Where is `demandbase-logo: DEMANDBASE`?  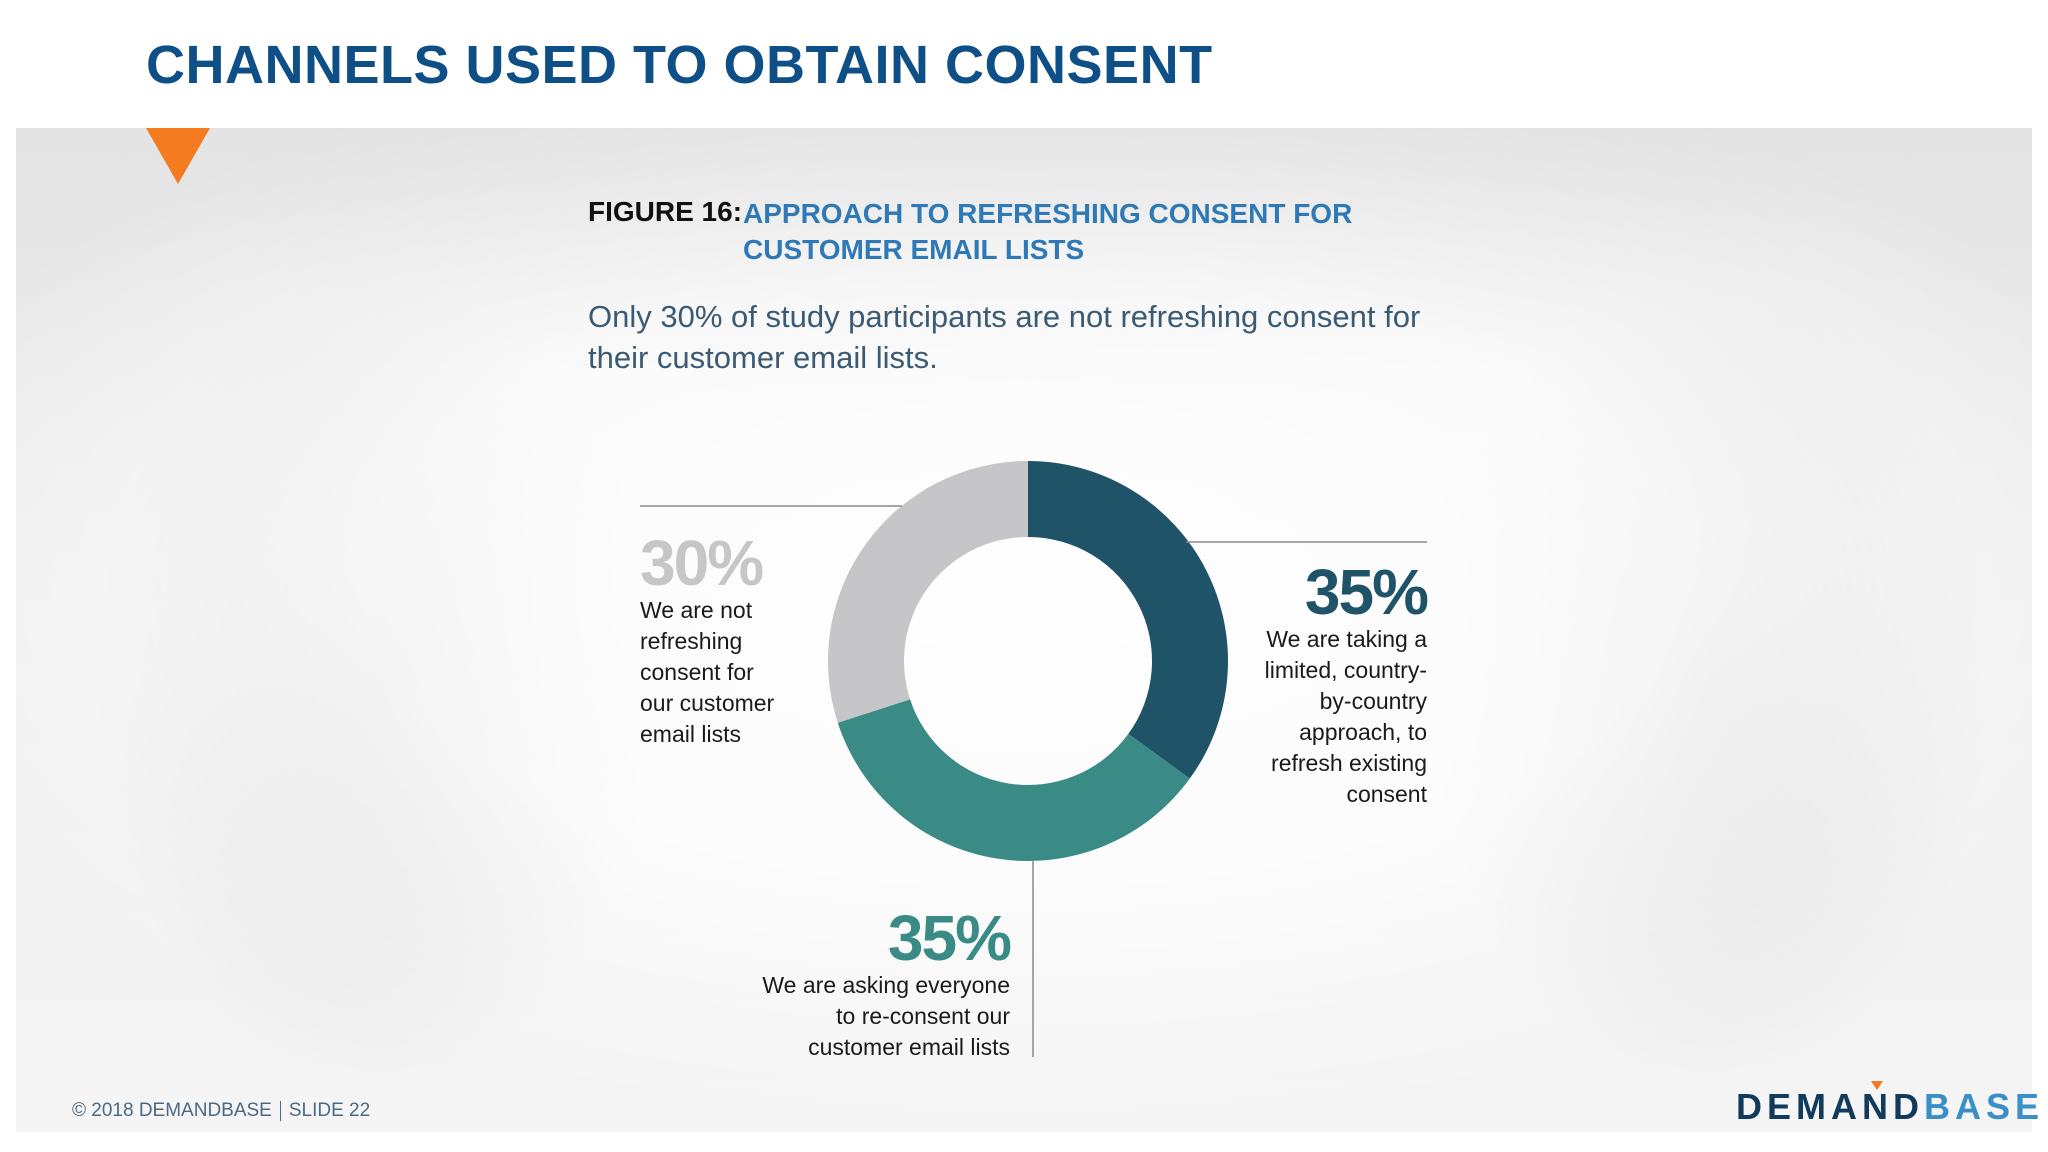
demandbase-logo: DEMANDBASE is located at coordinates (1890, 1107).